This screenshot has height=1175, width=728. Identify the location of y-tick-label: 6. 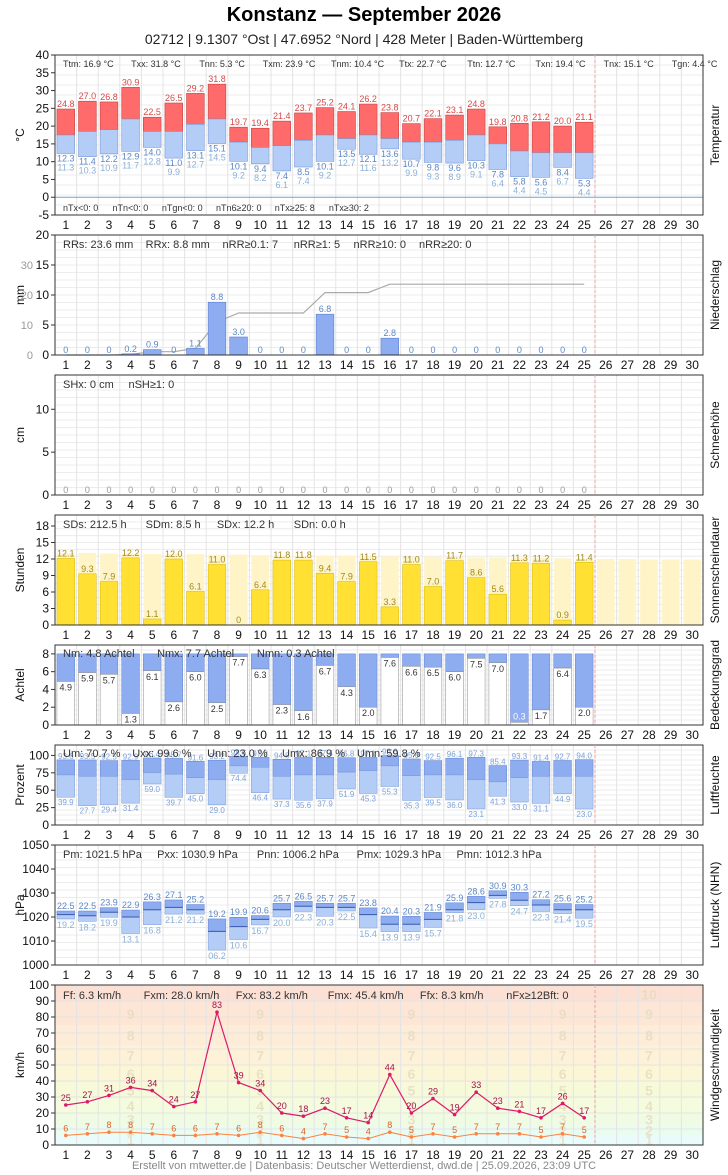
(45, 592).